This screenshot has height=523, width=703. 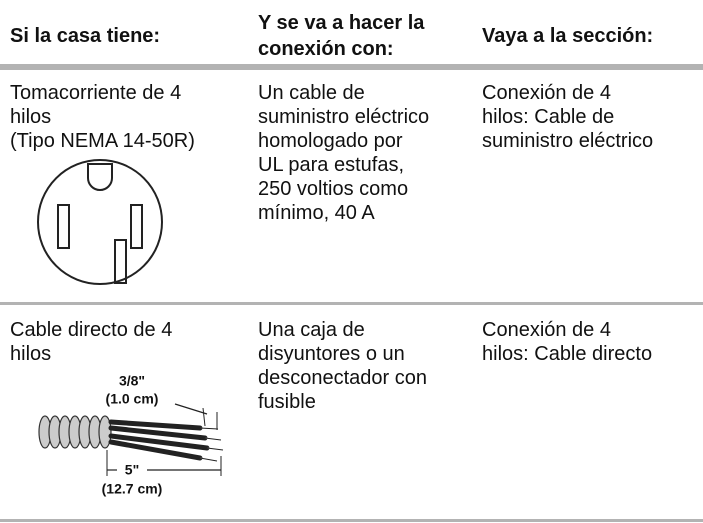 I want to click on cell-text: homologado por, so click(x=330, y=141).